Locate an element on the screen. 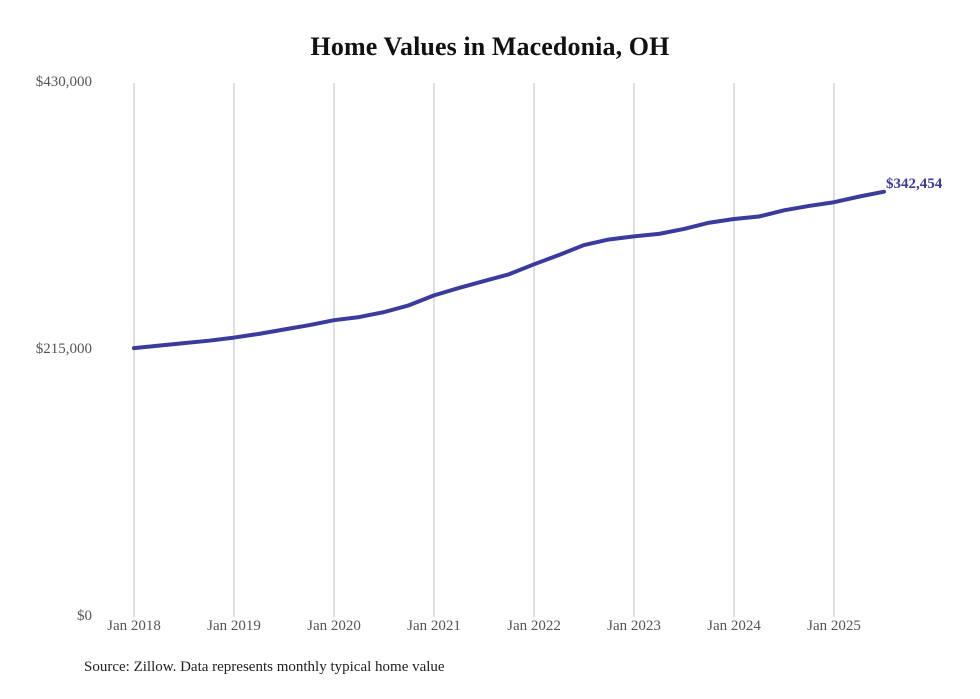 Image resolution: width=980 pixels, height=699 pixels. x-axis-tick-jan-2023: Jan 2023 is located at coordinates (634, 626).